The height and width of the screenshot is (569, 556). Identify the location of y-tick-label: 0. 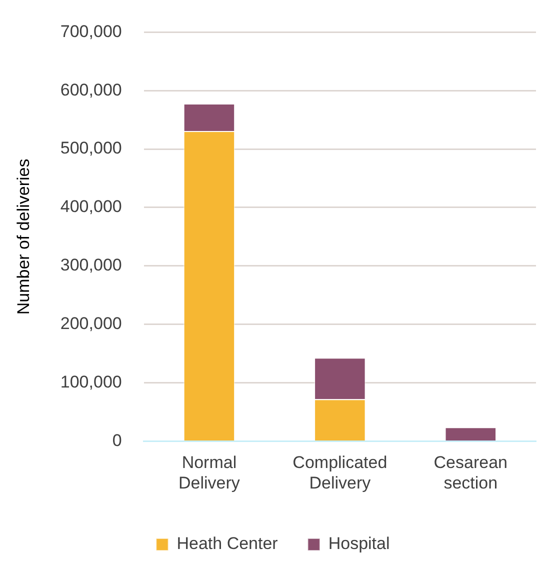
(117, 440).